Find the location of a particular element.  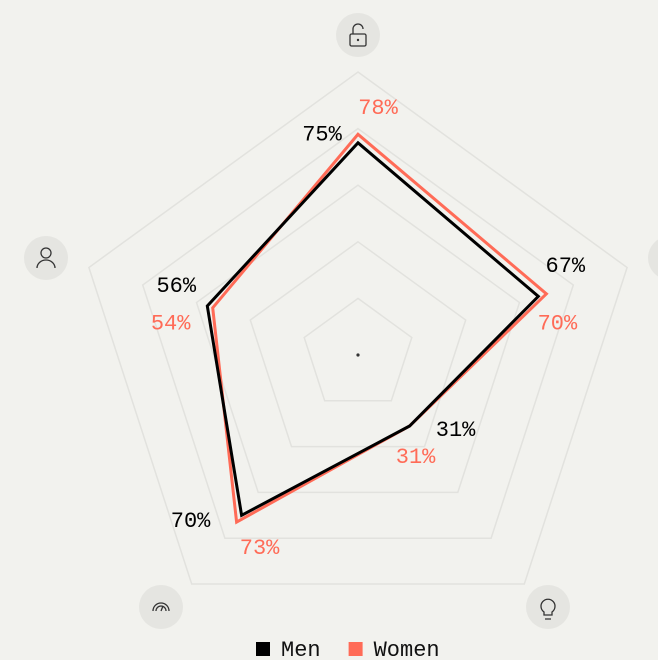

data-label: 56% is located at coordinates (176, 286).